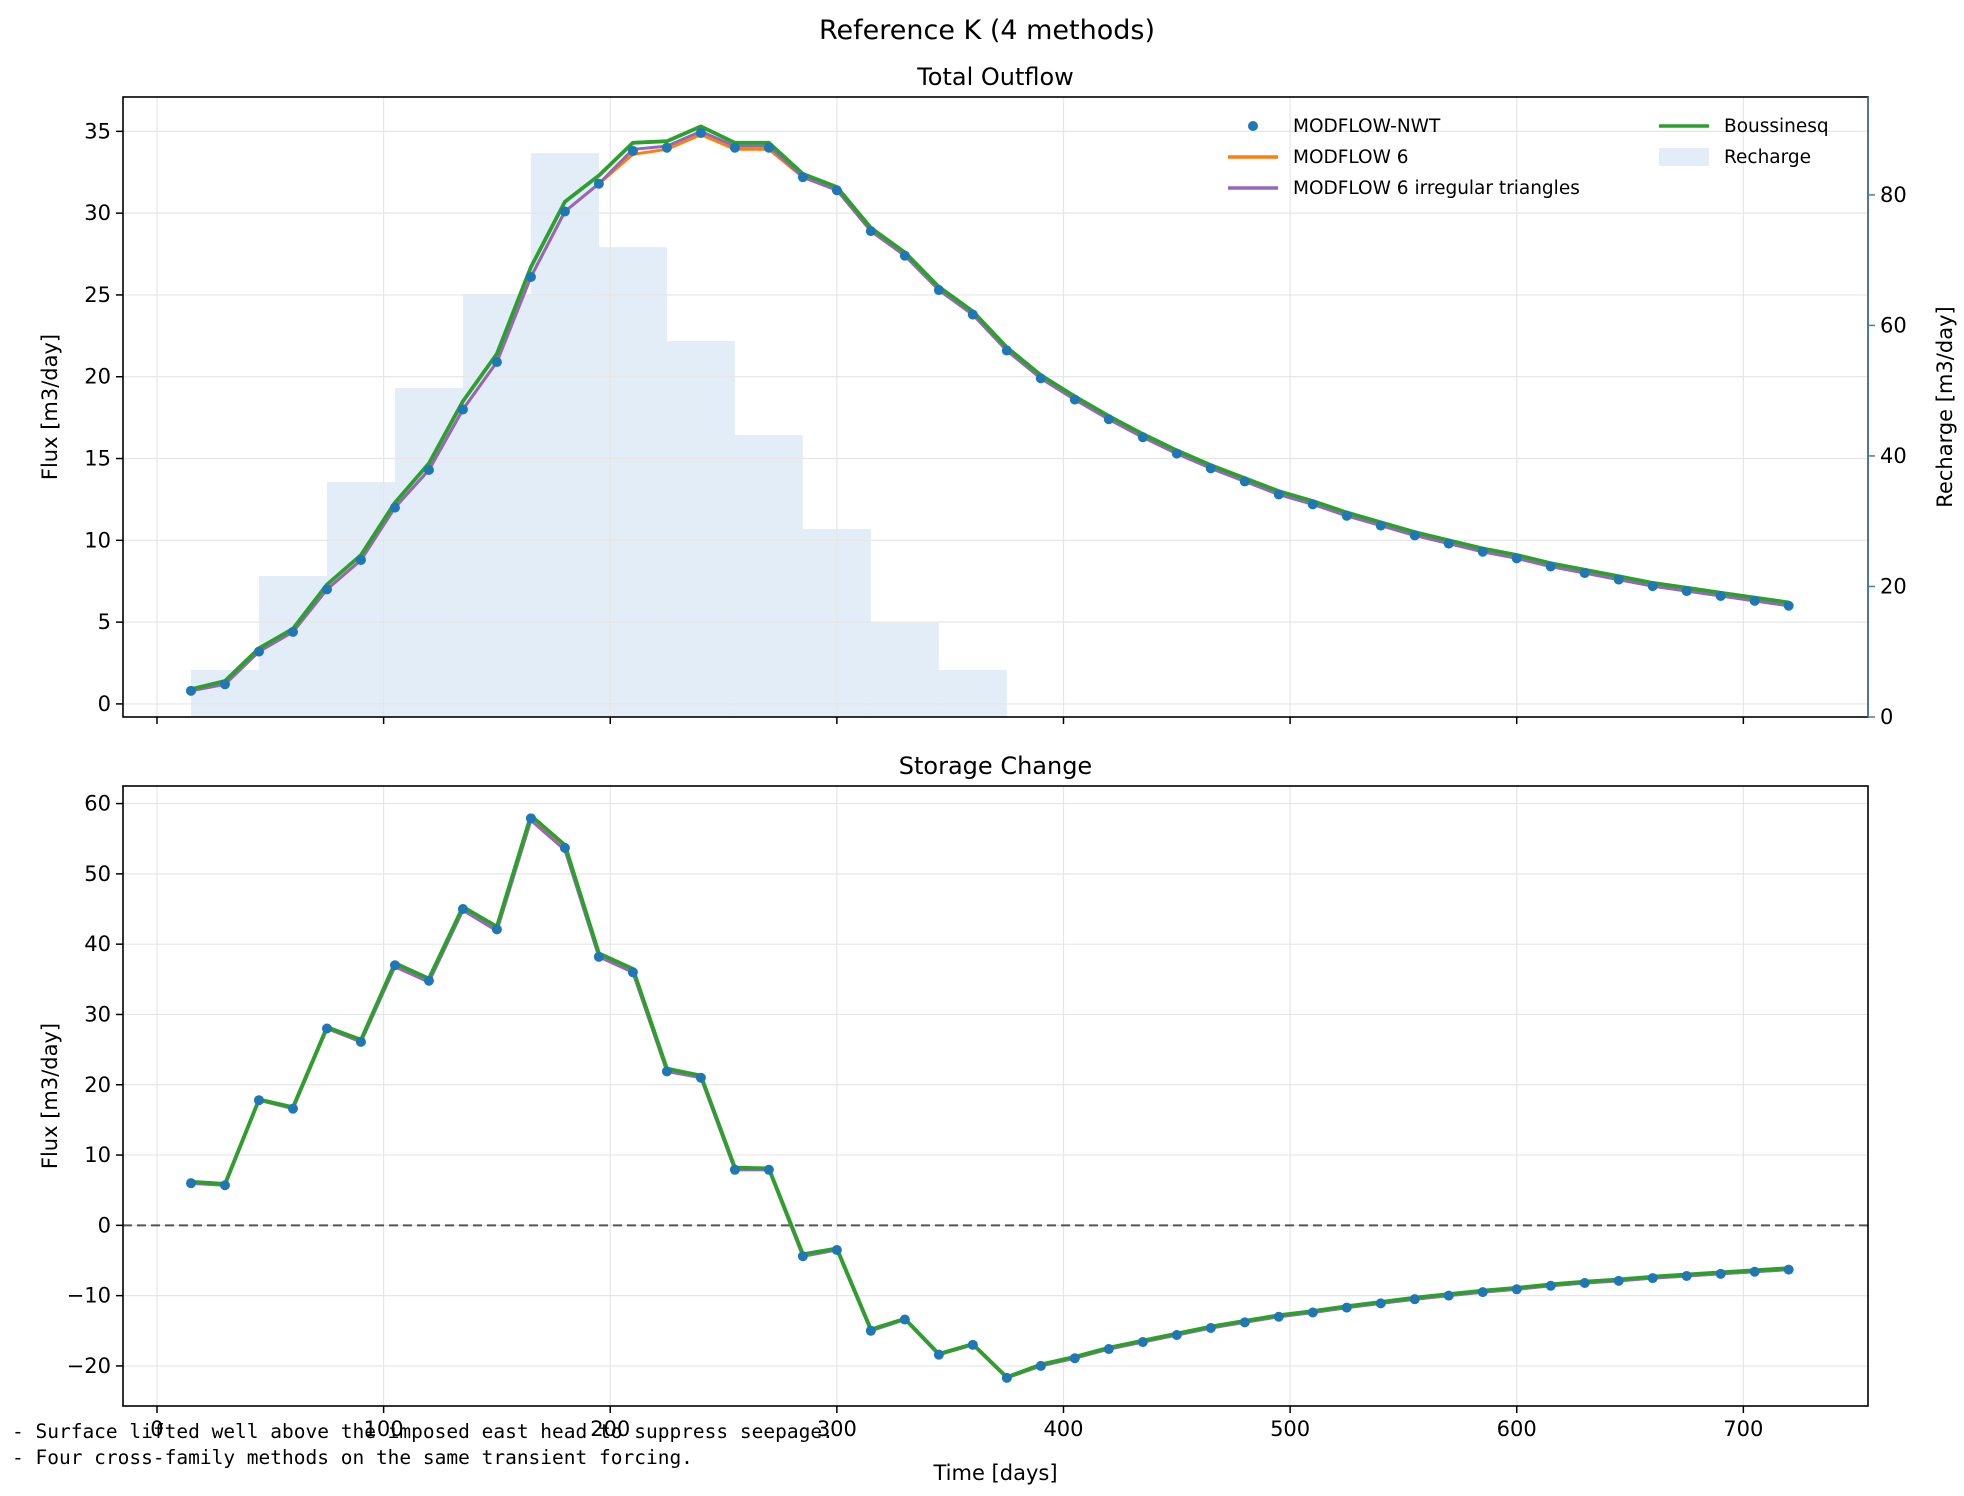 This screenshot has width=1964, height=1496. Describe the element at coordinates (1886, 717) in the screenshot. I see `right-y-tick-label: 0` at that location.